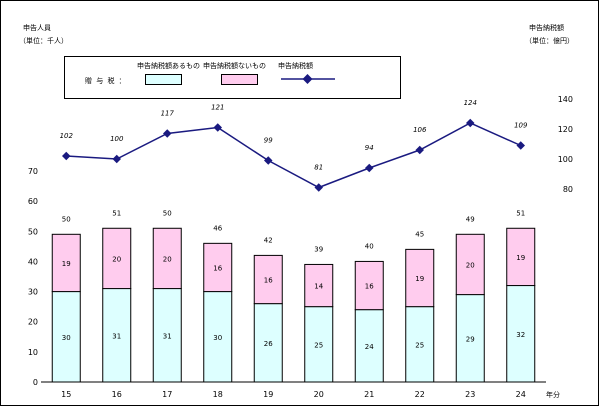  What do you see at coordinates (470, 103) in the screenshot?
I see `tax-amount-label: 124` at bounding box center [470, 103].